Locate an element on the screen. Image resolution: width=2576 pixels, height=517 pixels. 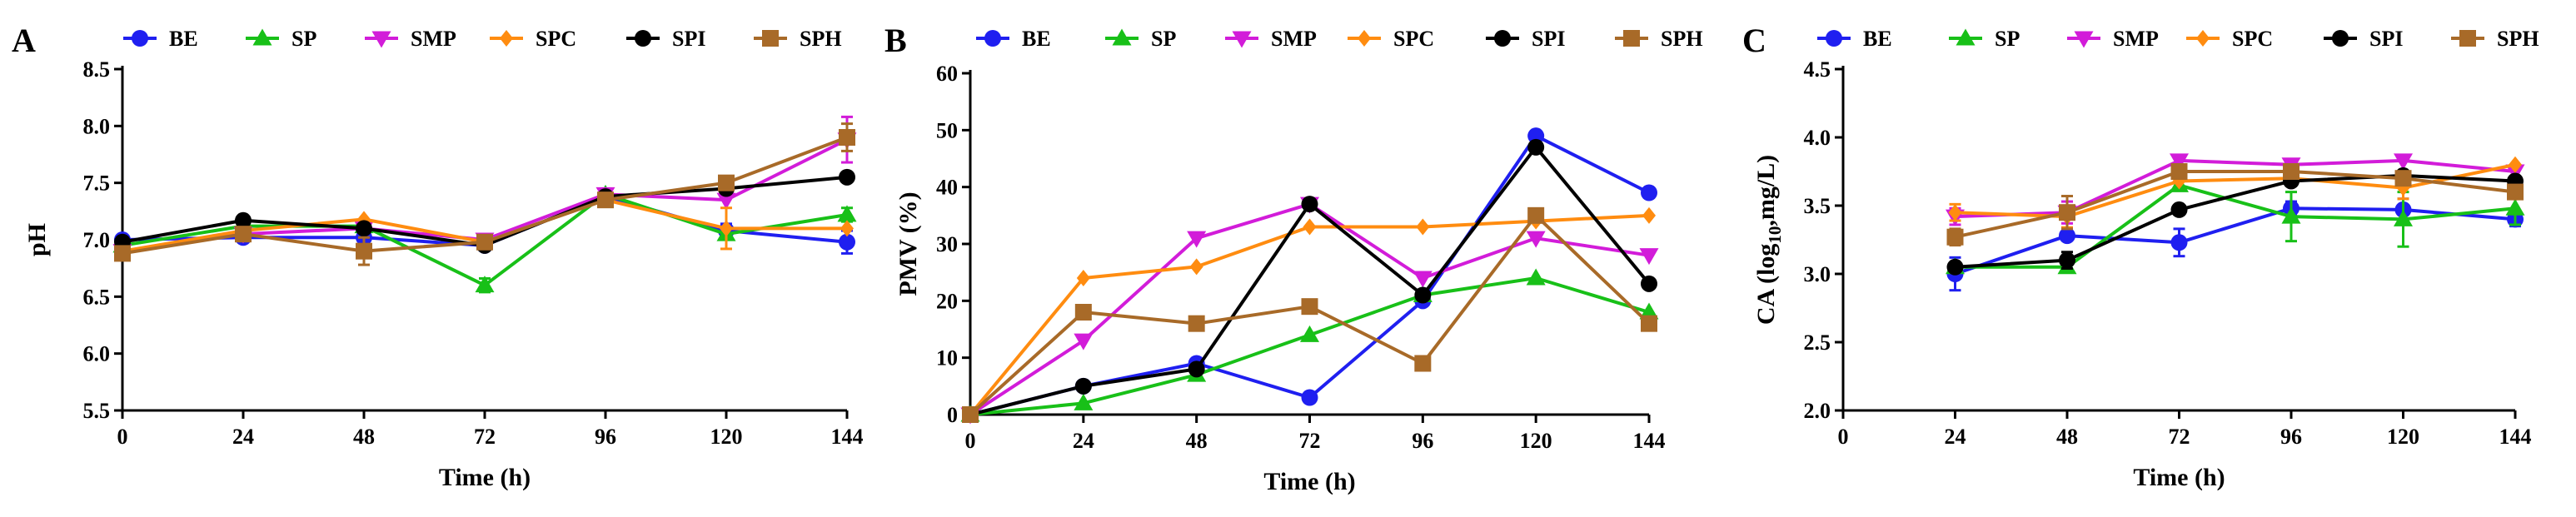
y-tick-label: 6.0 is located at coordinates (97, 354).